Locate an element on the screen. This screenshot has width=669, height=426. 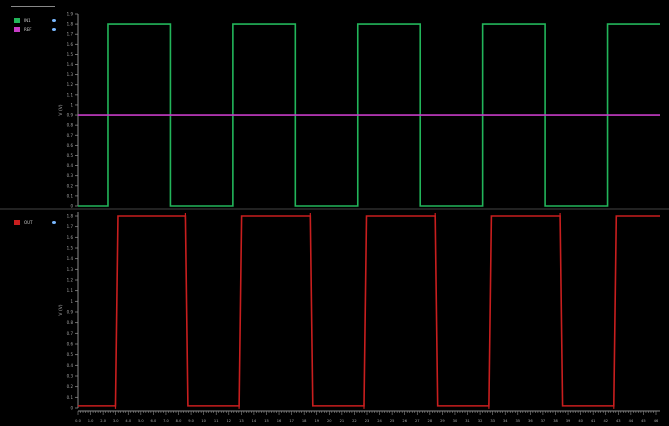
x-tick-label: 6.0 is located at coordinates (154, 421).